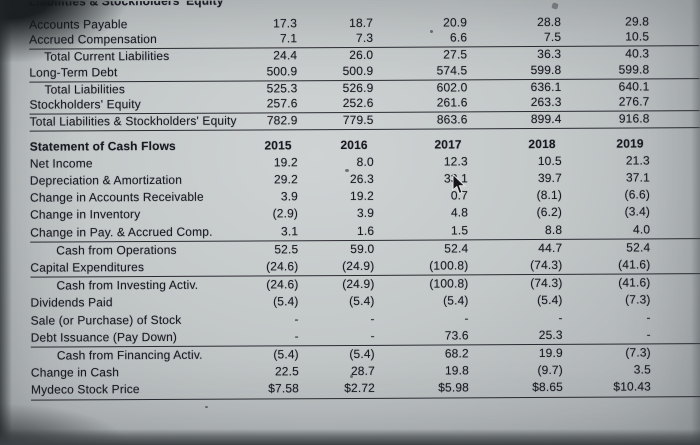 This screenshot has width=700, height=445. I want to click on year-header: 2017, so click(448, 144).